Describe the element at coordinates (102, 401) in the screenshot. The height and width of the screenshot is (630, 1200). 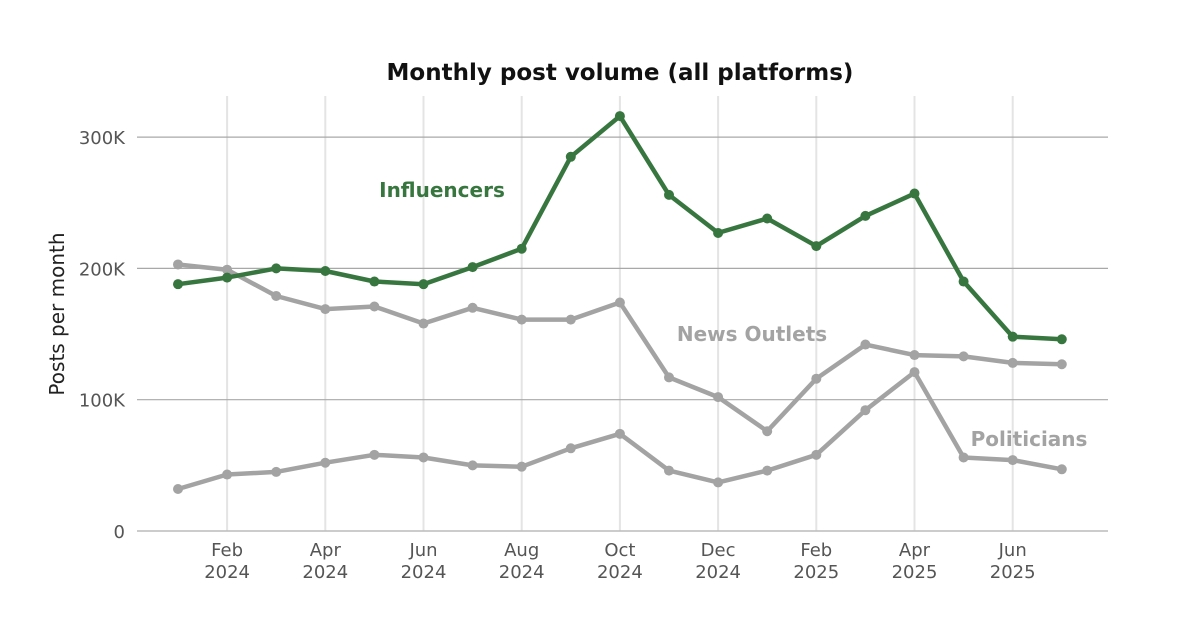
I see `y-tick-100k: 100K` at that location.